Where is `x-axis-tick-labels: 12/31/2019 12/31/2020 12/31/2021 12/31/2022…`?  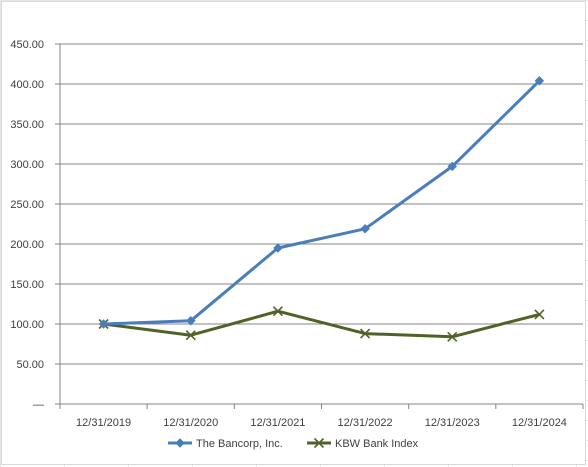
x-axis-tick-labels: 12/31/2019 12/31/2020 12/31/2021 12/31/2022… is located at coordinates (321, 423).